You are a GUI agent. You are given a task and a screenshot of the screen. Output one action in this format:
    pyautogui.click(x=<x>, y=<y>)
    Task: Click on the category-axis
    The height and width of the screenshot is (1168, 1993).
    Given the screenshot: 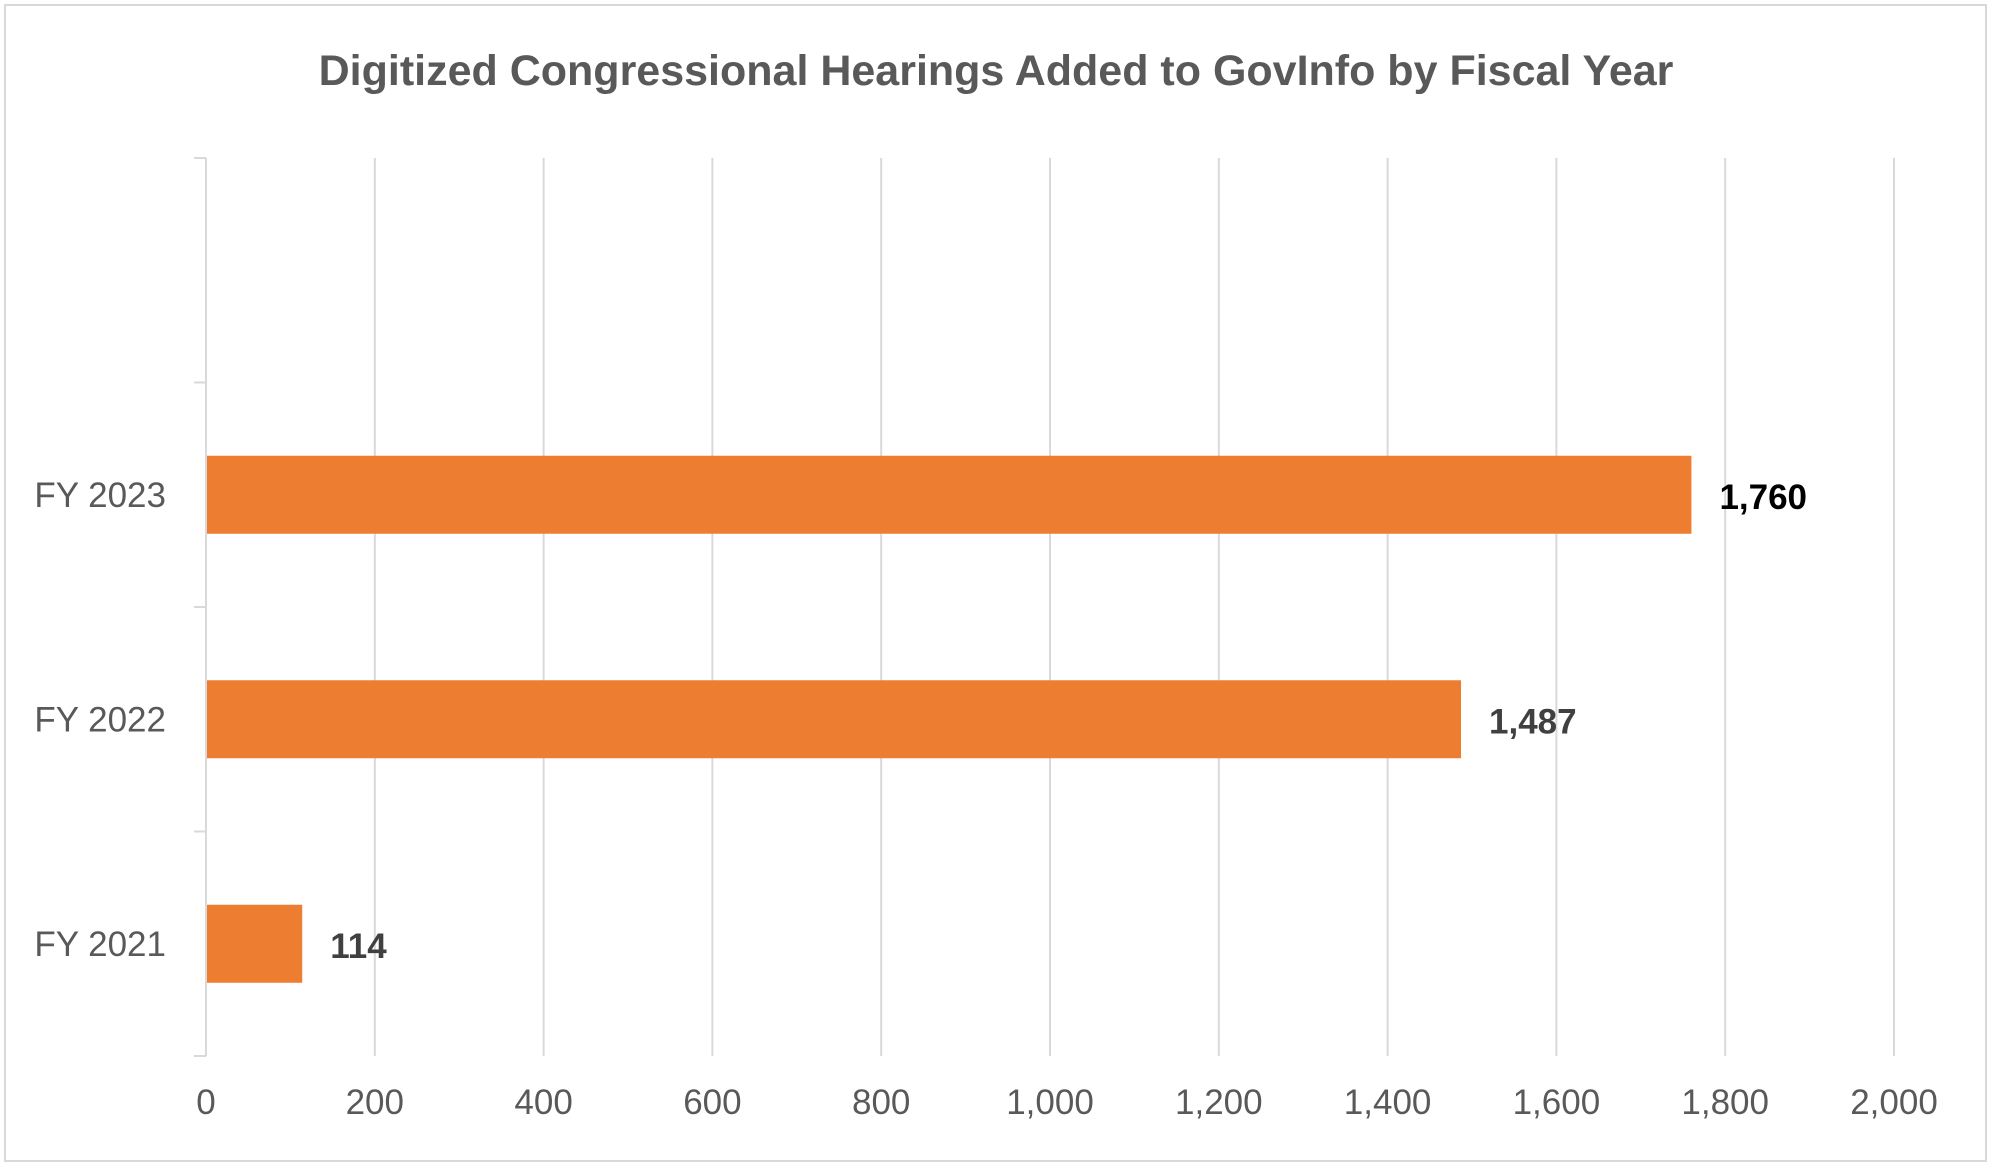 What is the action you would take?
    pyautogui.click(x=200, y=607)
    